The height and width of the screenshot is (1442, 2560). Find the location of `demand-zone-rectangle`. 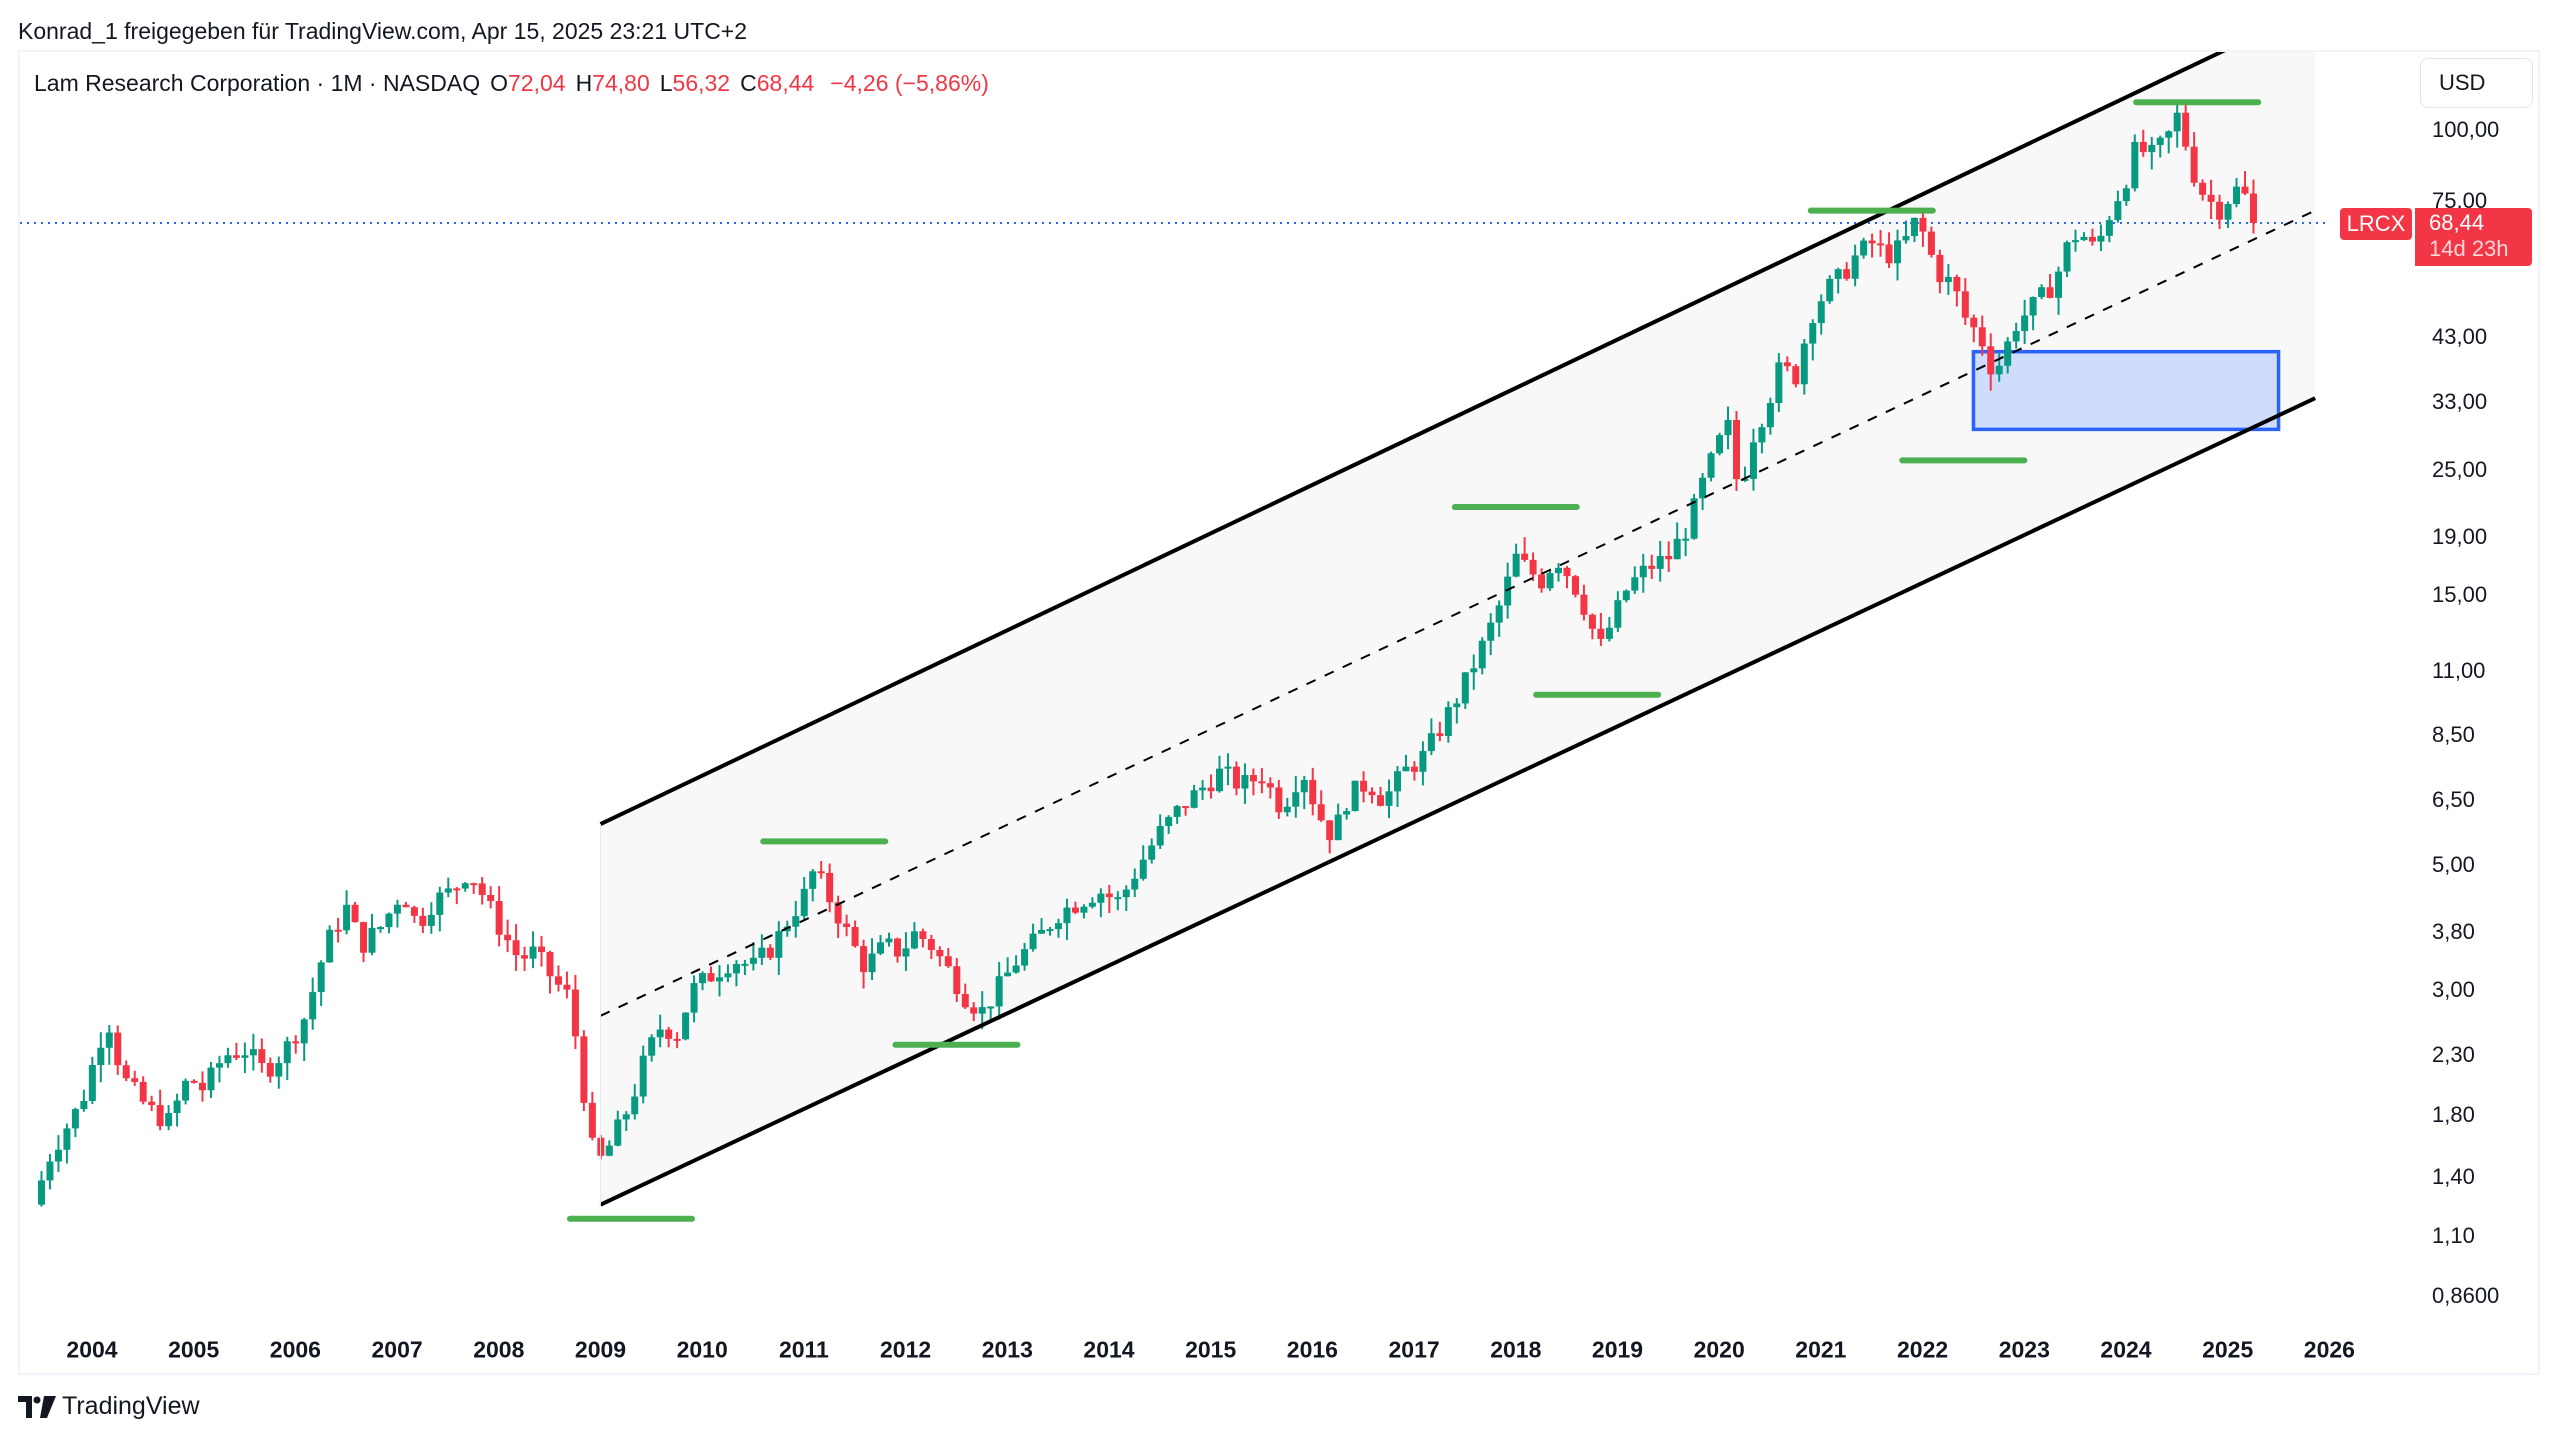

demand-zone-rectangle is located at coordinates (2126, 390).